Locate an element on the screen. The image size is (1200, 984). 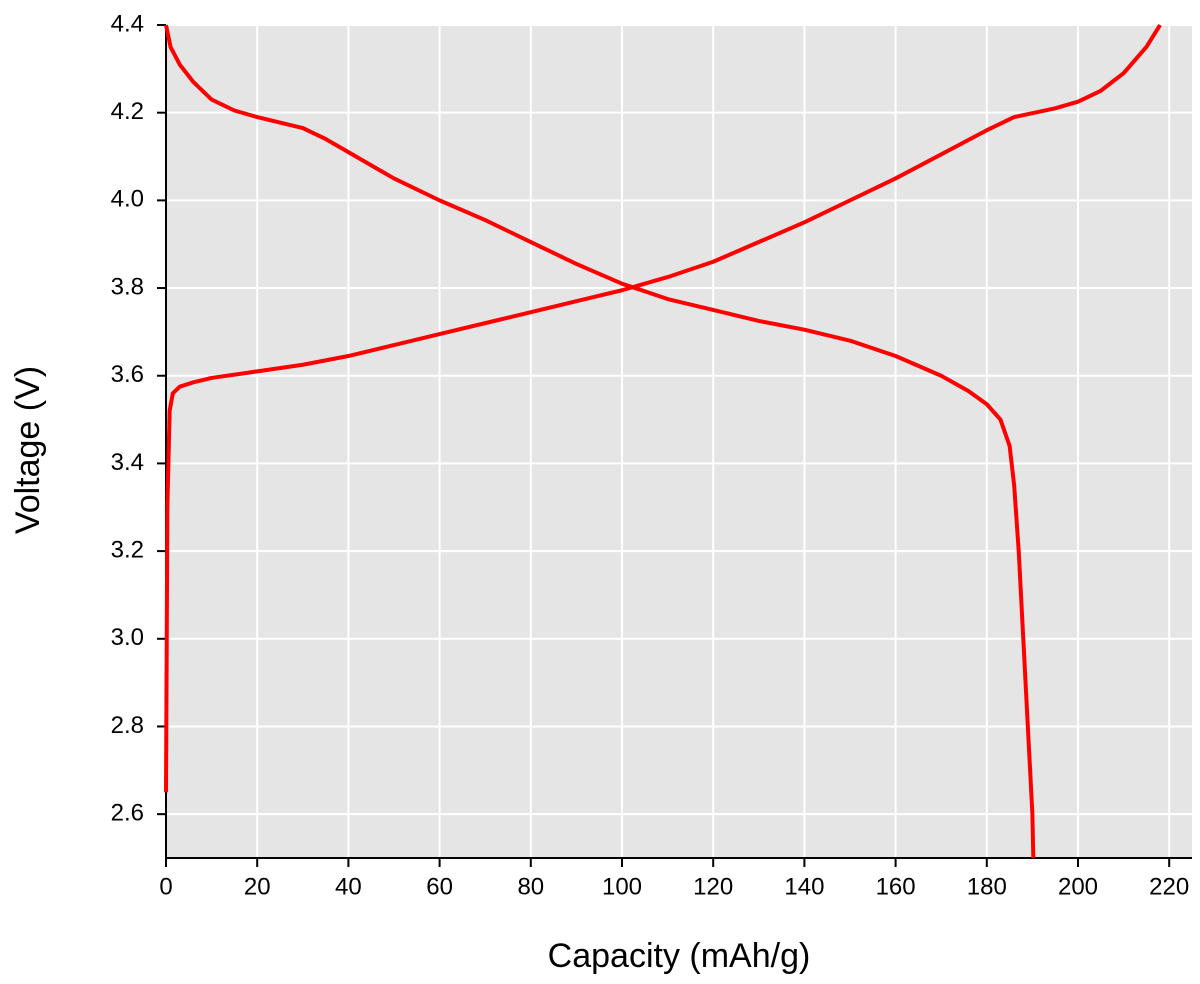
x-tick-label: 140 is located at coordinates (804, 886).